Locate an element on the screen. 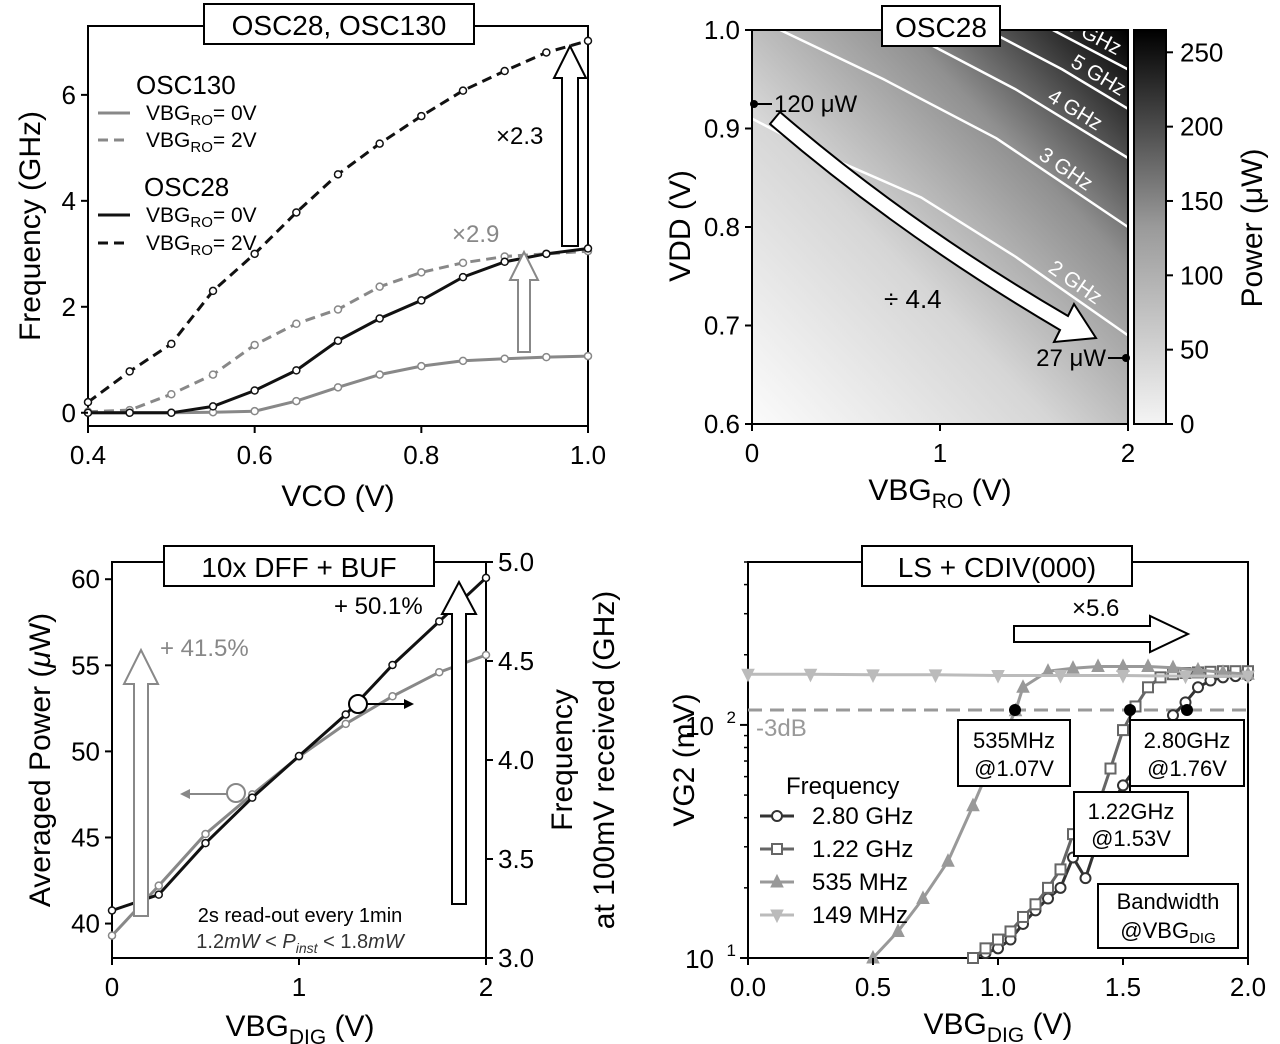  marker-122ghz is located at coordinates (1130, 710).